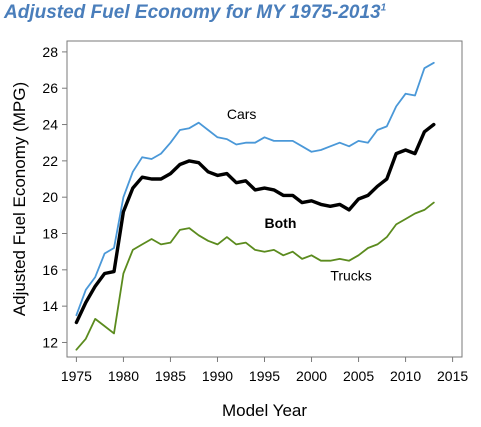 The height and width of the screenshot is (427, 481). I want to click on chart-title-text: Adjusted Fuel Economy for MY 1975-2013, so click(192, 12).